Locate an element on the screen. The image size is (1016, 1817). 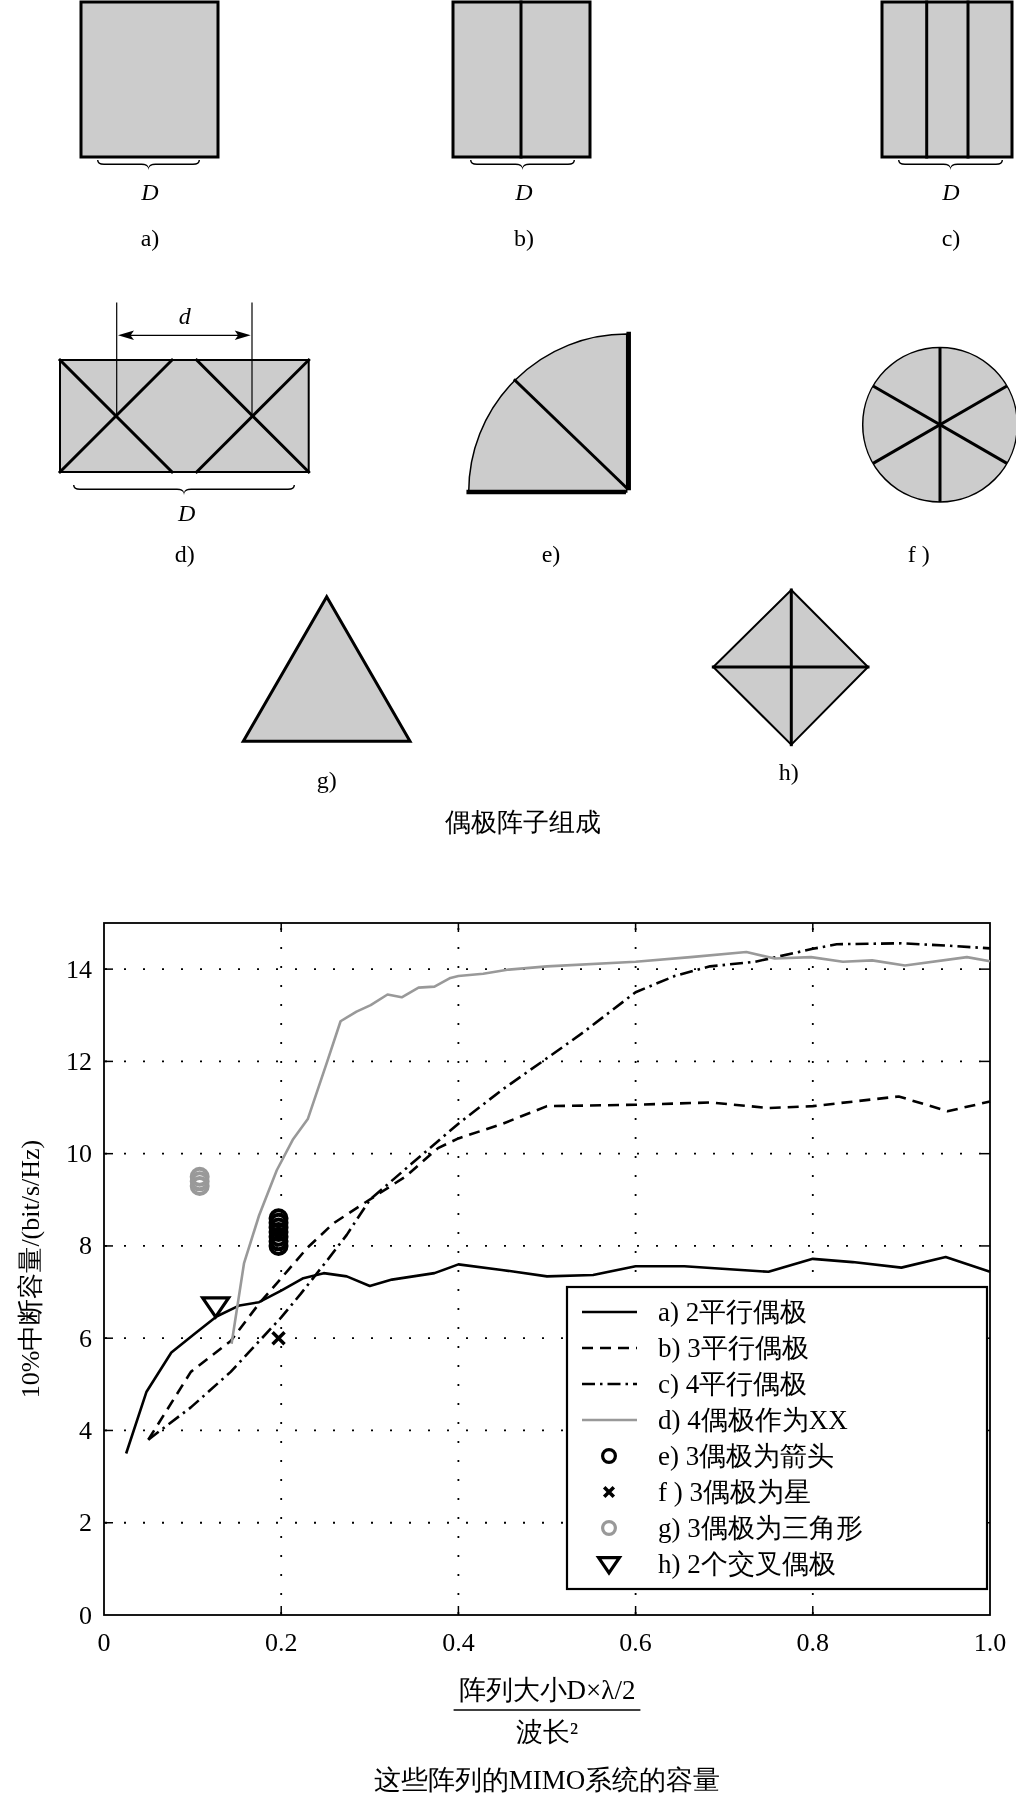
y-tick-label: 4 is located at coordinates (85, 1430).